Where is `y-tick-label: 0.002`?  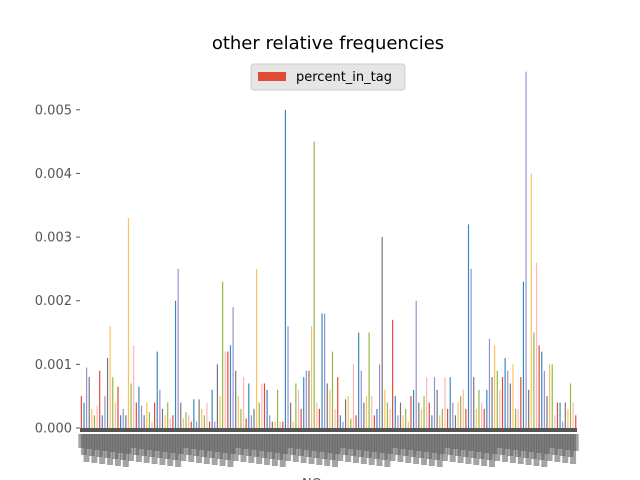 y-tick-label: 0.002 is located at coordinates (53, 301).